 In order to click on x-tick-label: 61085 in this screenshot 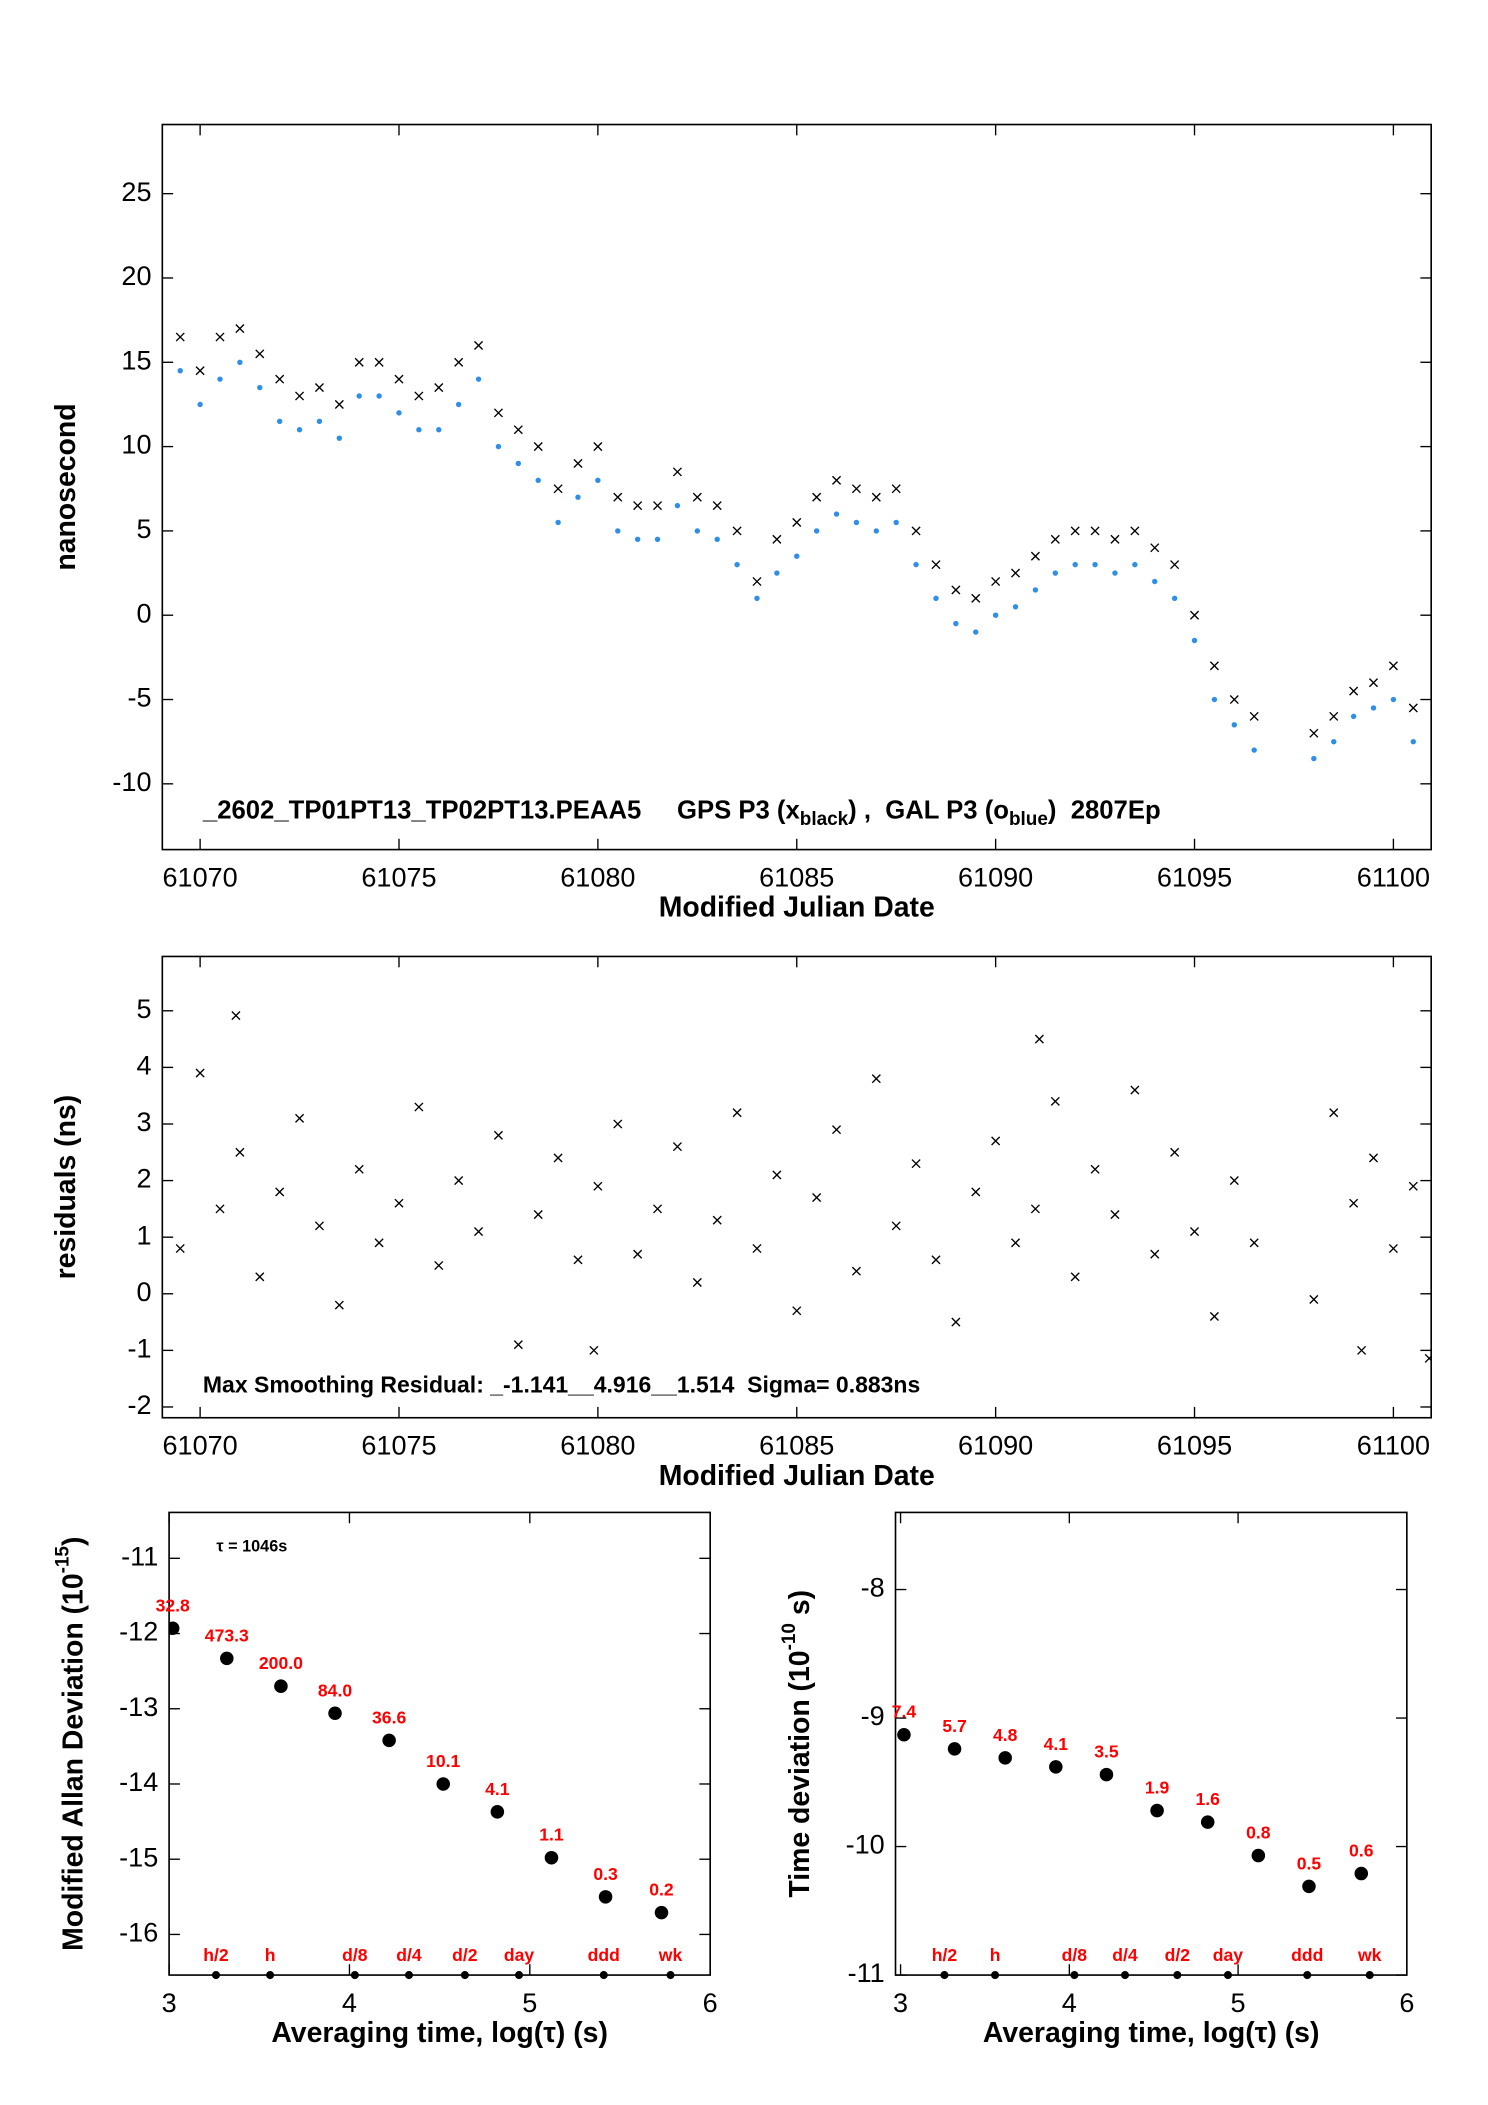, I will do `click(796, 877)`.